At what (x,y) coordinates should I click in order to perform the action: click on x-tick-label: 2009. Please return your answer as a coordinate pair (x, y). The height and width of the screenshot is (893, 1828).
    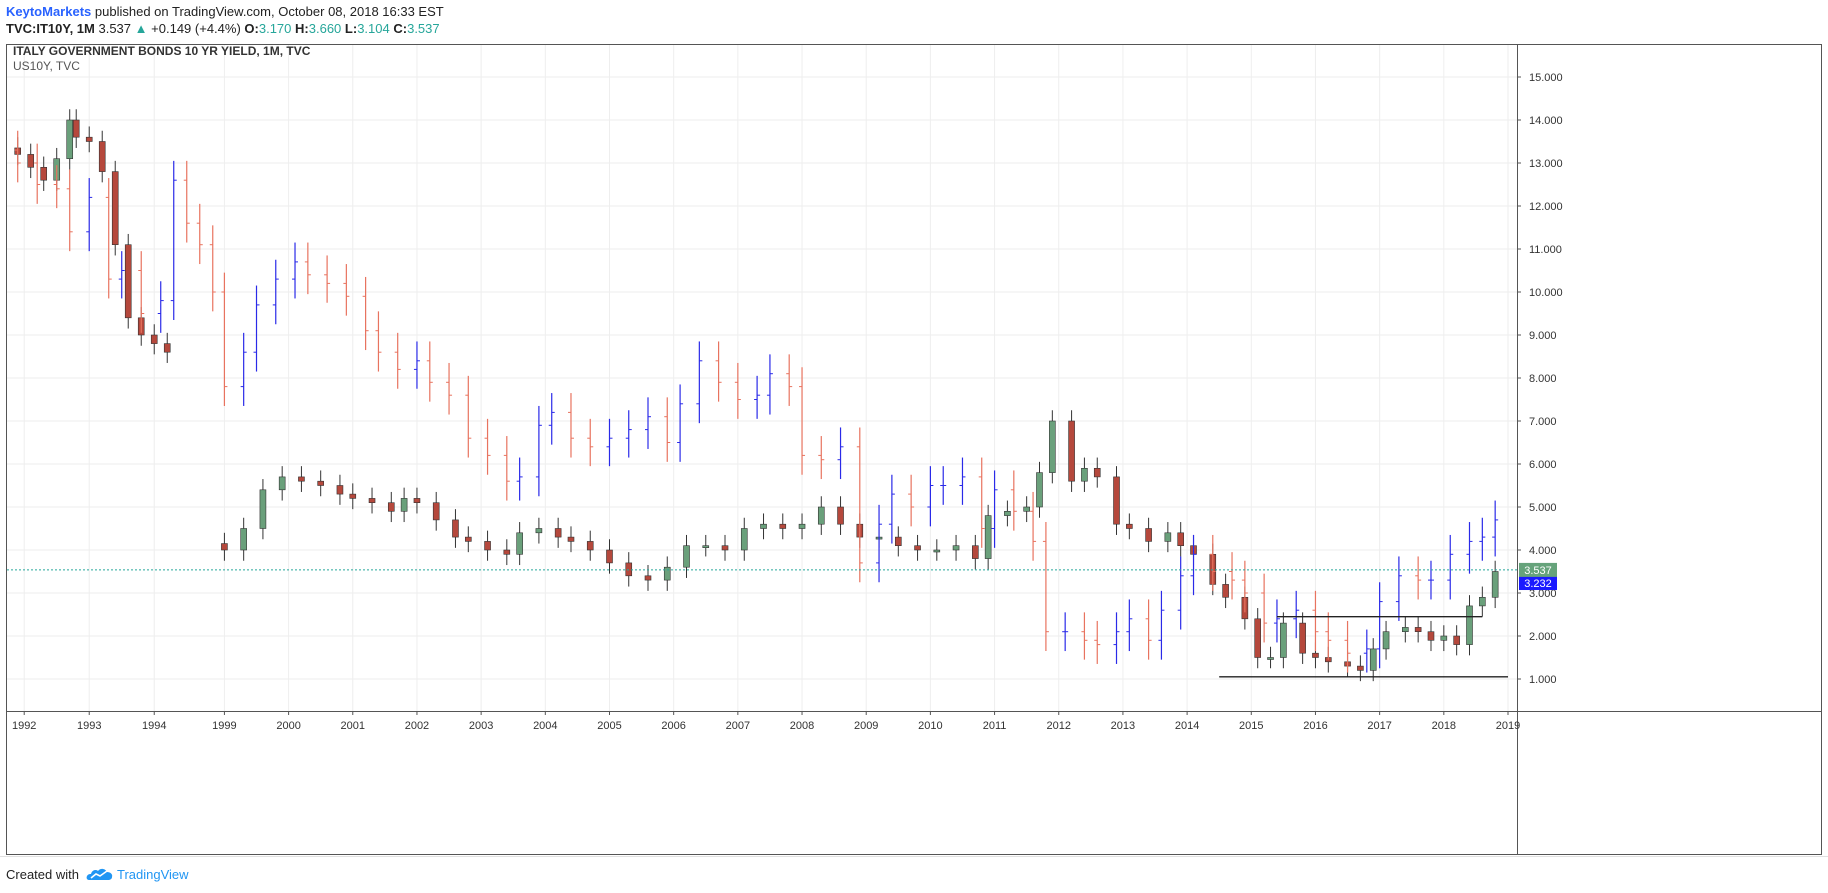
    Looking at the image, I should click on (866, 726).